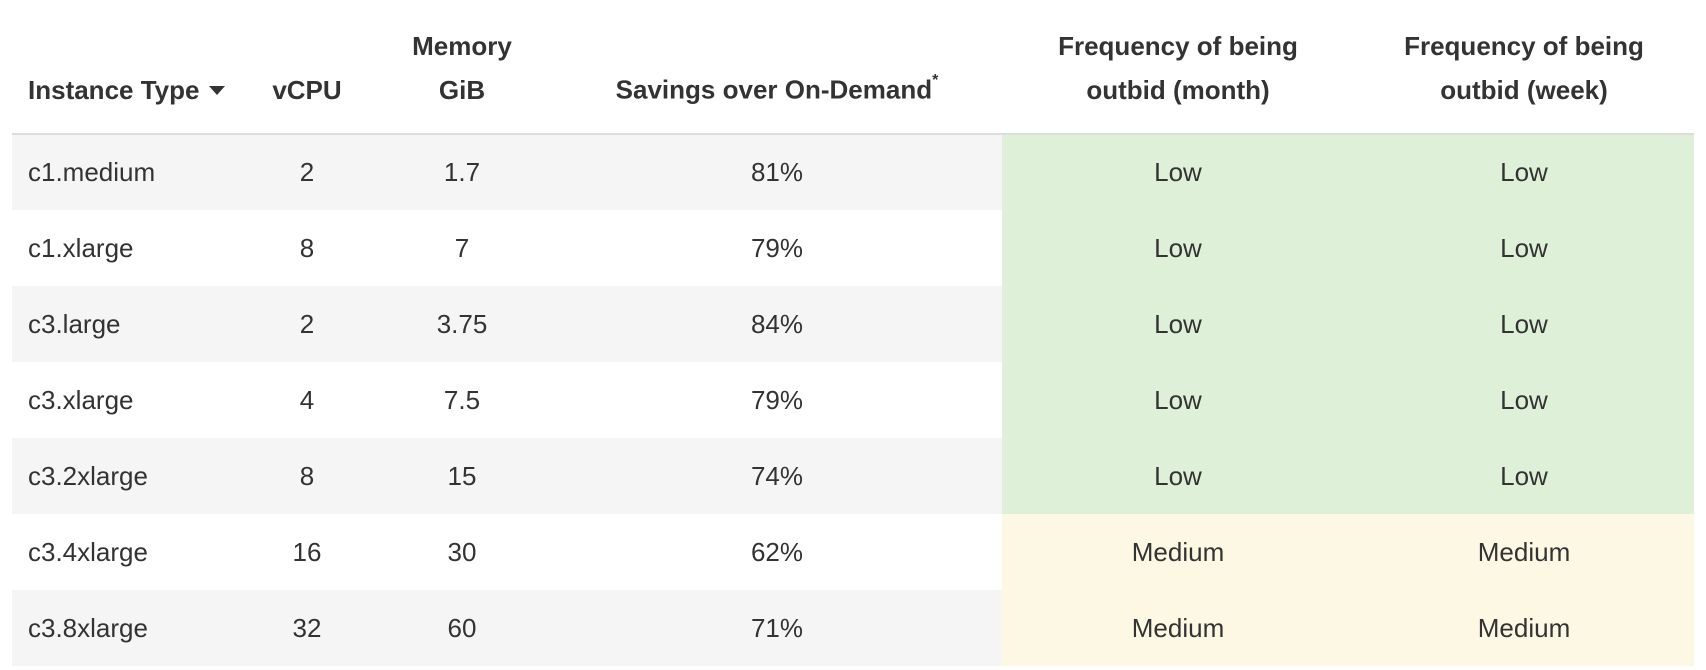 The width and height of the screenshot is (1706, 670). What do you see at coordinates (127, 324) in the screenshot?
I see `cell-instance-type: c3.large` at bounding box center [127, 324].